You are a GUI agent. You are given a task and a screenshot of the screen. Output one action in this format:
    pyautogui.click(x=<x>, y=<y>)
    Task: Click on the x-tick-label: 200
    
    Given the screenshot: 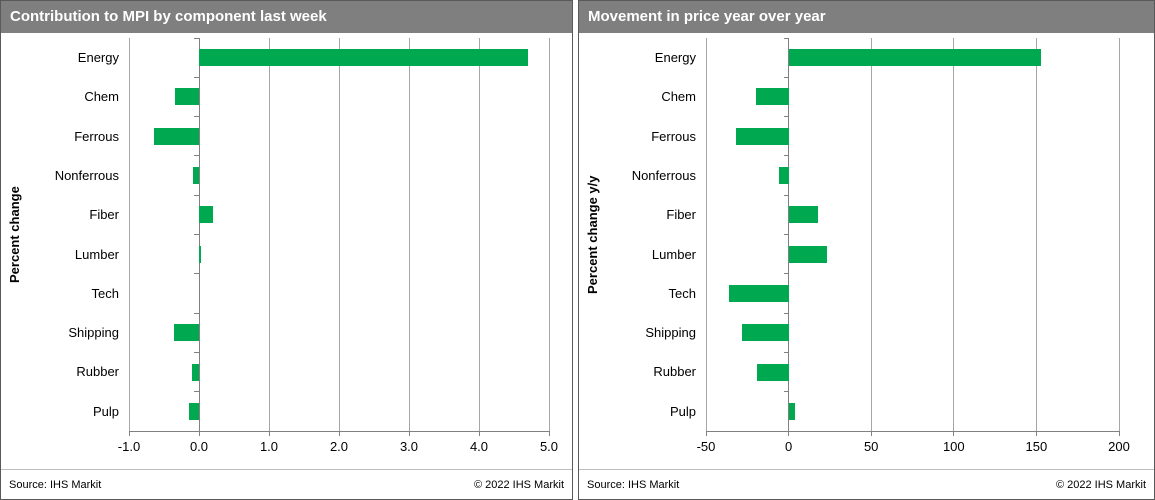 What is the action you would take?
    pyautogui.click(x=1119, y=446)
    